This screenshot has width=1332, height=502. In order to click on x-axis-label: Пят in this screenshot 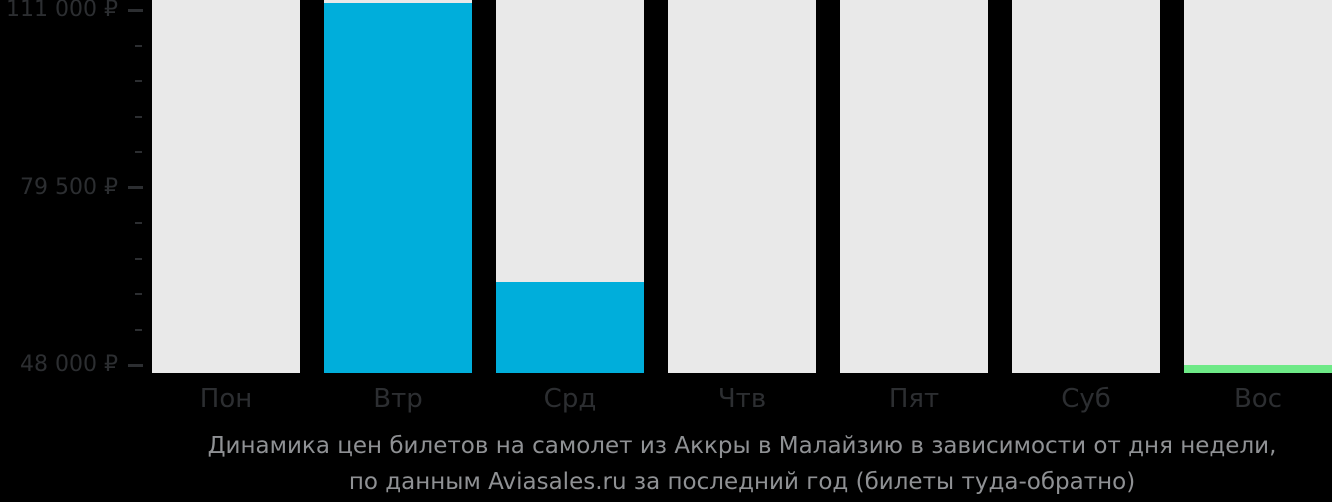, I will do `click(914, 399)`.